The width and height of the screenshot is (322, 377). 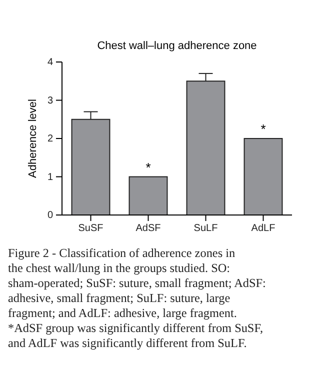 What do you see at coordinates (50, 62) in the screenshot?
I see `y-tick-label: 4` at bounding box center [50, 62].